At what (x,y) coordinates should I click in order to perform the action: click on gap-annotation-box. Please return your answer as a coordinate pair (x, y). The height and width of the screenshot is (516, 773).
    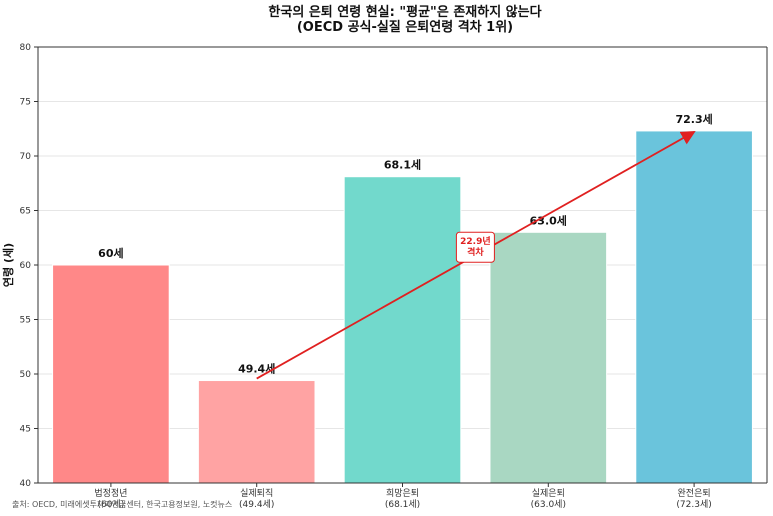
    Looking at the image, I should click on (475, 247).